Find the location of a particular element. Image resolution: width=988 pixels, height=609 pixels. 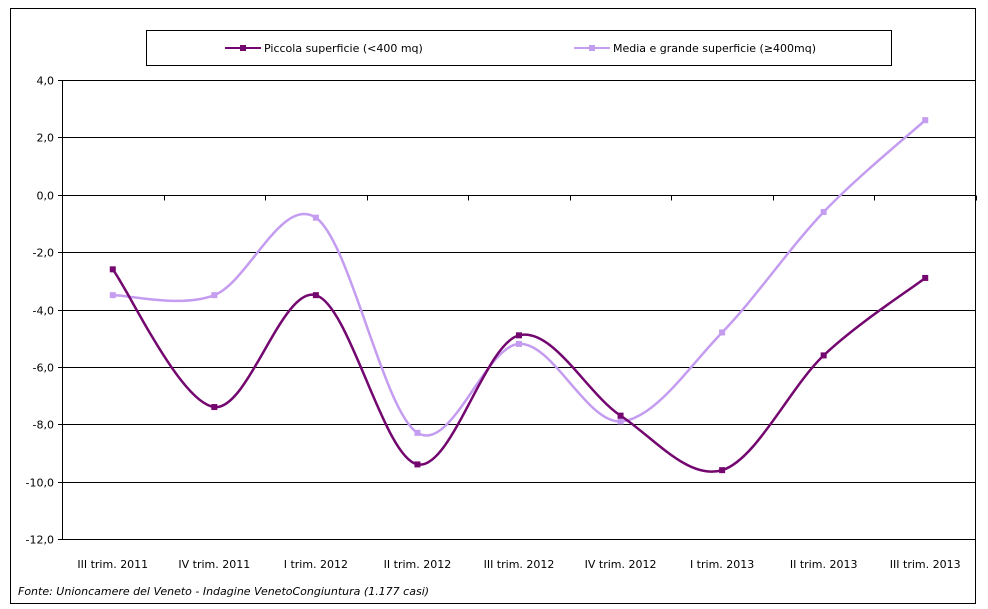

legend-label-piccola: Piccola superficie (<400 mq) is located at coordinates (343, 48).